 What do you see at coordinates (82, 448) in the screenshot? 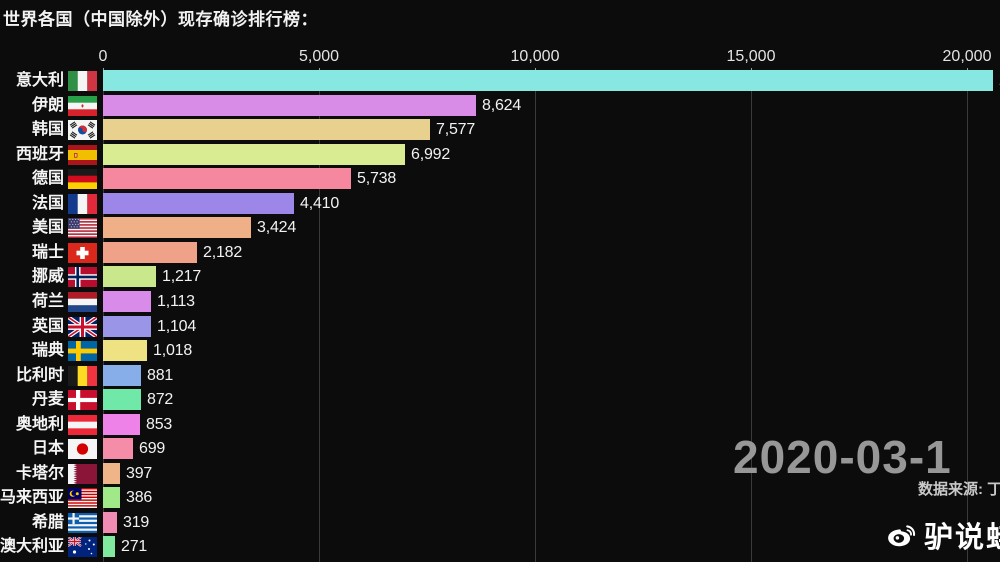
I see `japan-flag-icon` at bounding box center [82, 448].